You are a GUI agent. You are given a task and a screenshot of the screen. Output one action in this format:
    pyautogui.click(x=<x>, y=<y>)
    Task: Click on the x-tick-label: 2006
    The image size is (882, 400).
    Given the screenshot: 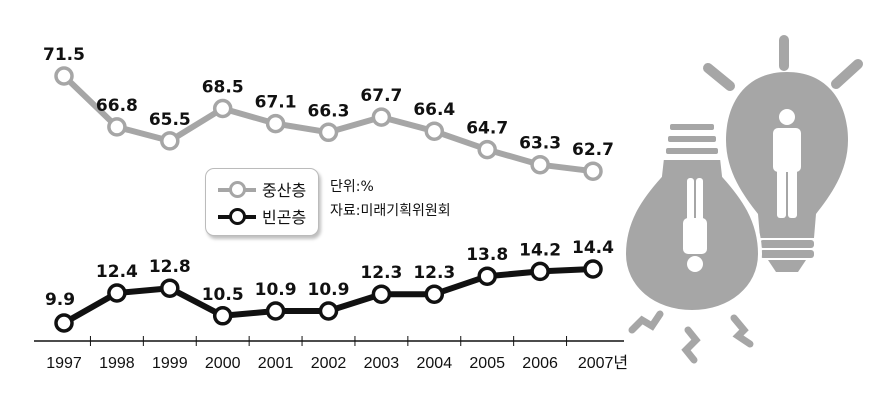 What is the action you would take?
    pyautogui.click(x=540, y=363)
    